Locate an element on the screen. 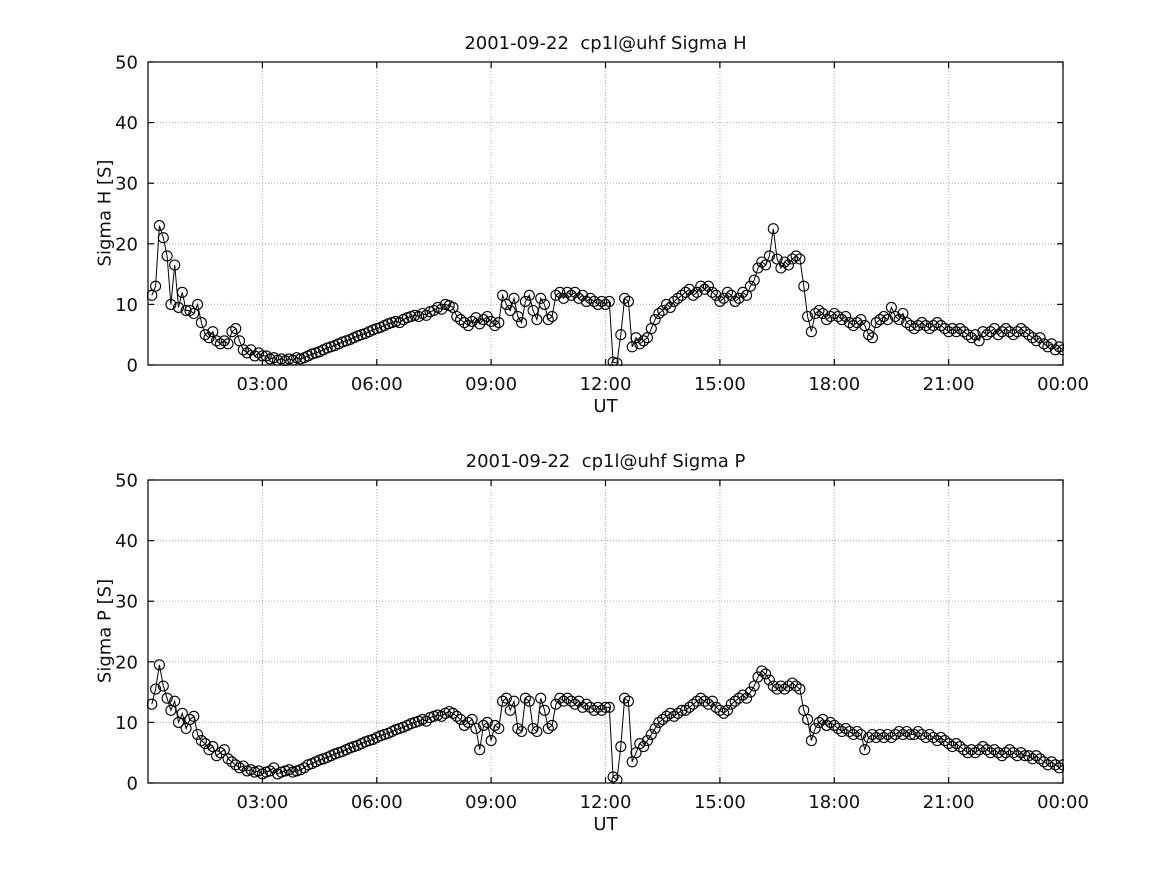  y-tick-label: 0 is located at coordinates (132, 366).